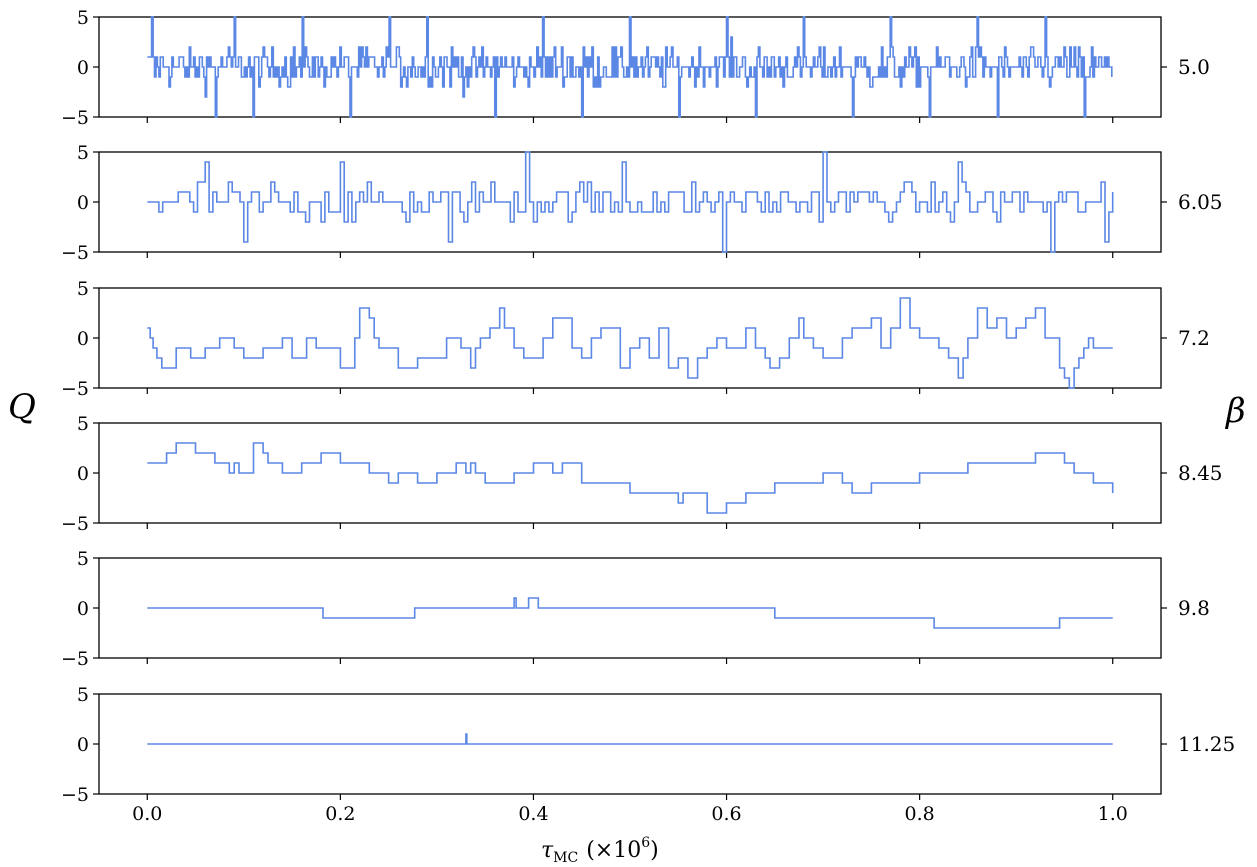 This screenshot has width=1257, height=867. I want to click on panel-1: 5 0 −5 5.0, so click(635, 68).